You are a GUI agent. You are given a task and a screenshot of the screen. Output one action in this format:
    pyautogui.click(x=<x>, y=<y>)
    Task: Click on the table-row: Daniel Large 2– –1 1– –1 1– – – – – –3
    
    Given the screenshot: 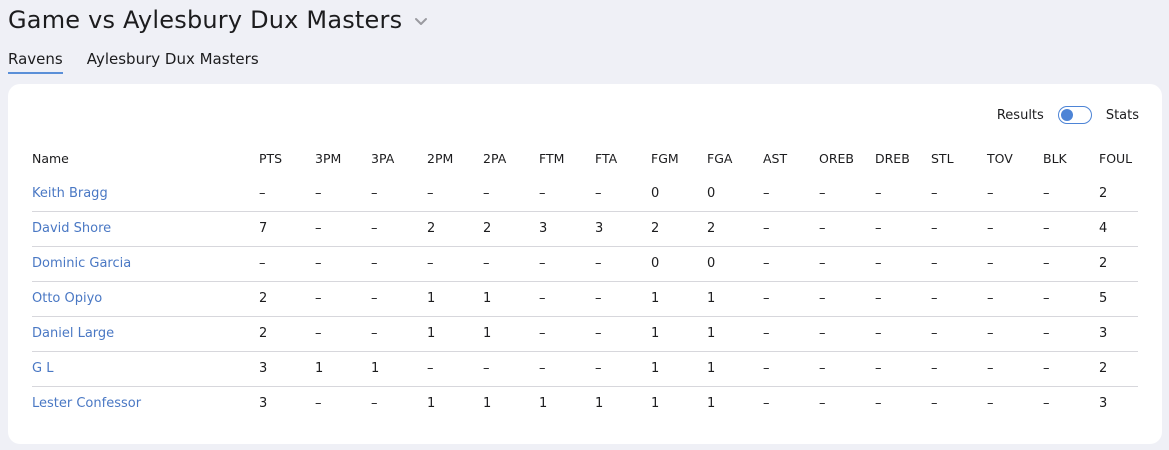 What is the action you would take?
    pyautogui.click(x=585, y=333)
    